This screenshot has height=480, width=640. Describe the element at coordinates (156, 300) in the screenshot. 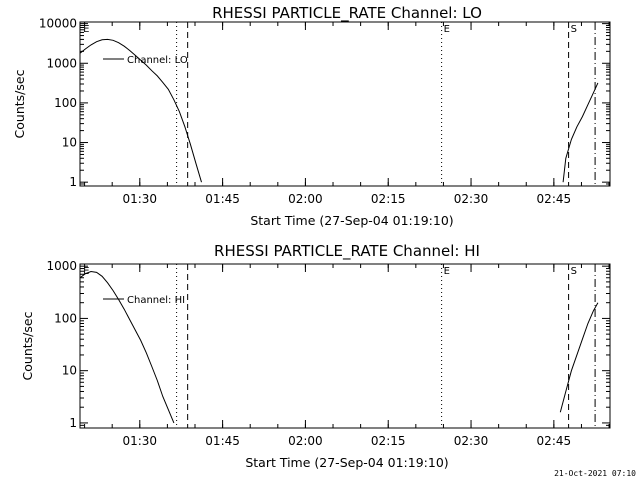

I see `hi-legend-entry: Channel: HI` at that location.